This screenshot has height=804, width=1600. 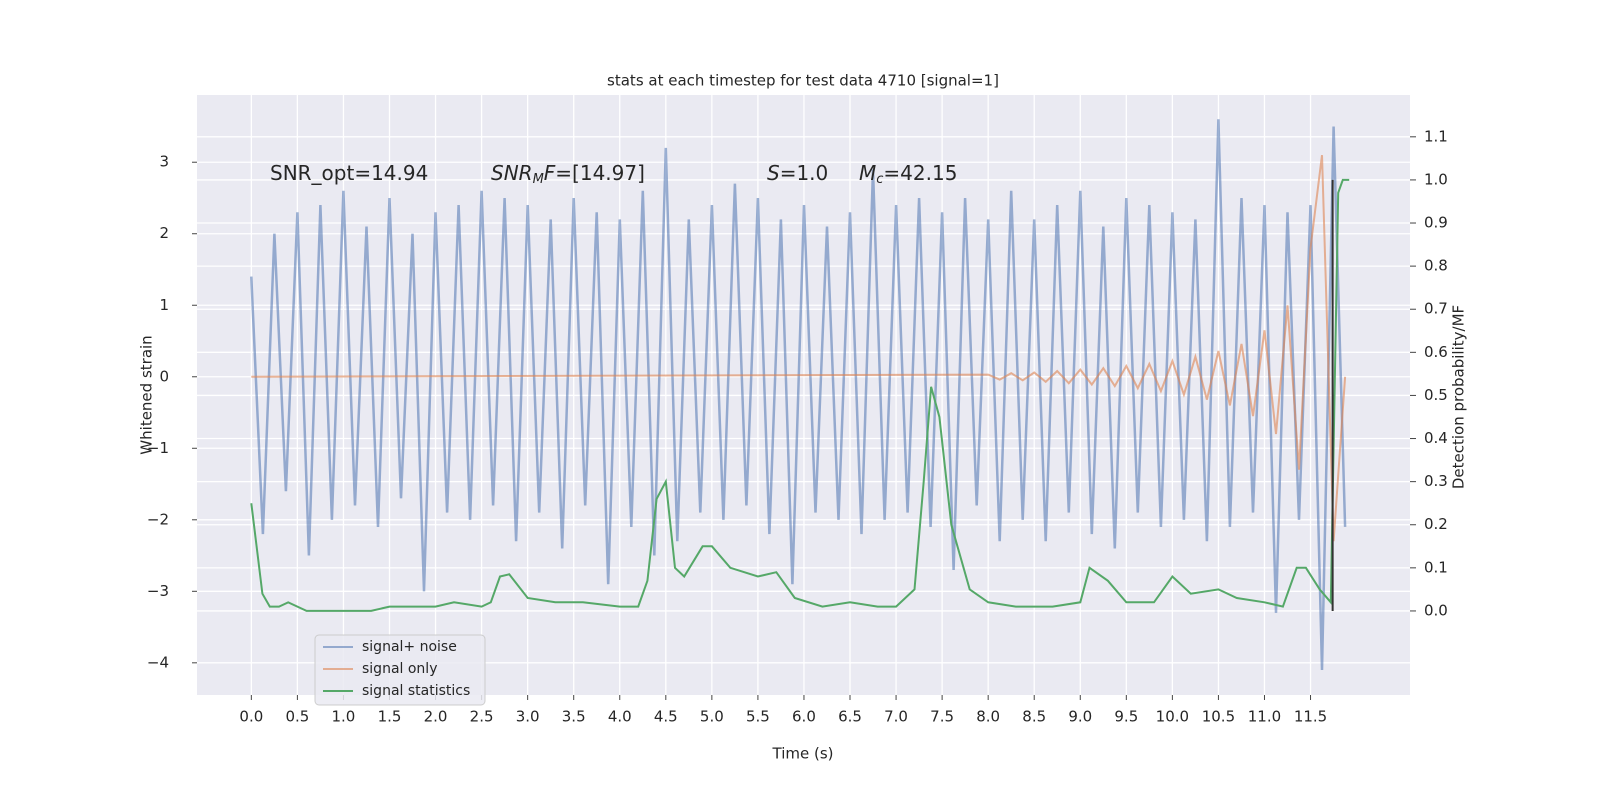 What do you see at coordinates (164, 162) in the screenshot?
I see `y-tick-label: 3` at bounding box center [164, 162].